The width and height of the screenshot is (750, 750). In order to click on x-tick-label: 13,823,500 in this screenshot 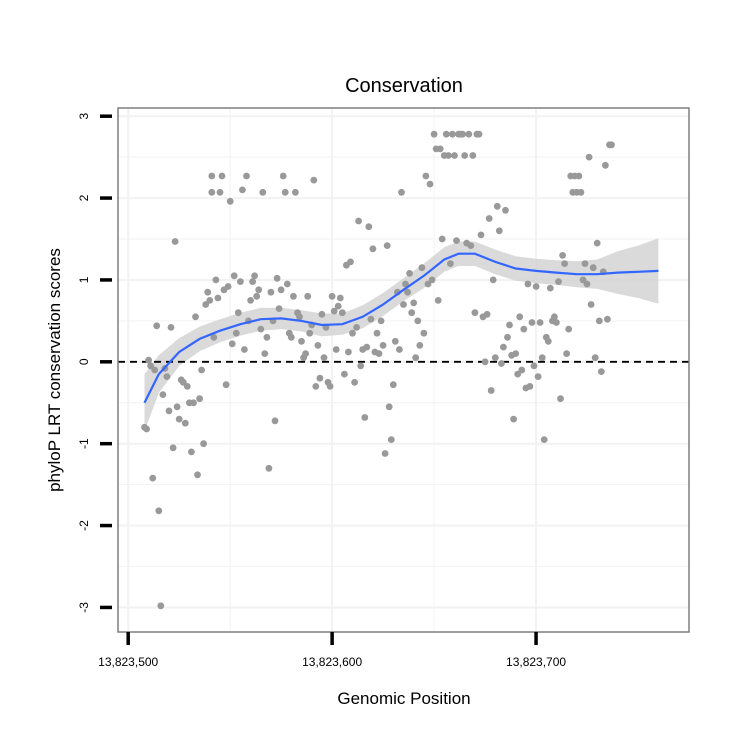, I will do `click(128, 662)`.